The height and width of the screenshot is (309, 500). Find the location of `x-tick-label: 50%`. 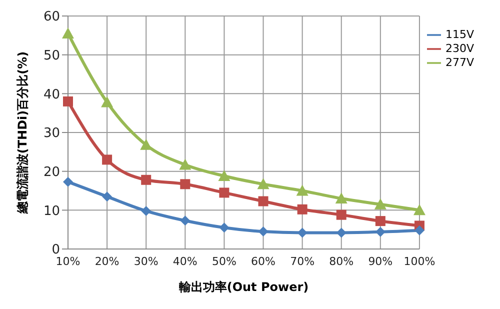

x-tick-label: 50% is located at coordinates (224, 261).